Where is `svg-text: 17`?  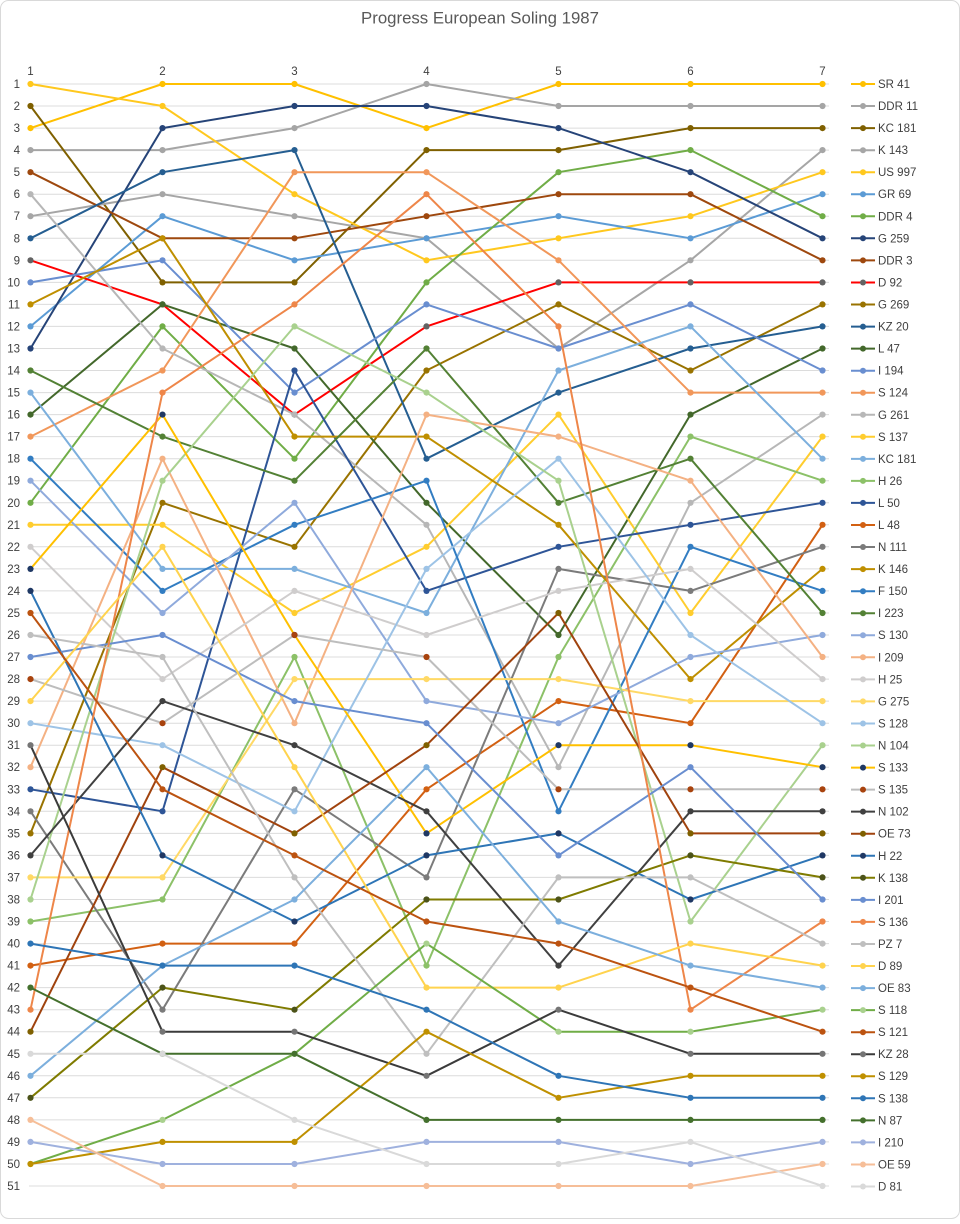
svg-text: 17 is located at coordinates (13, 438).